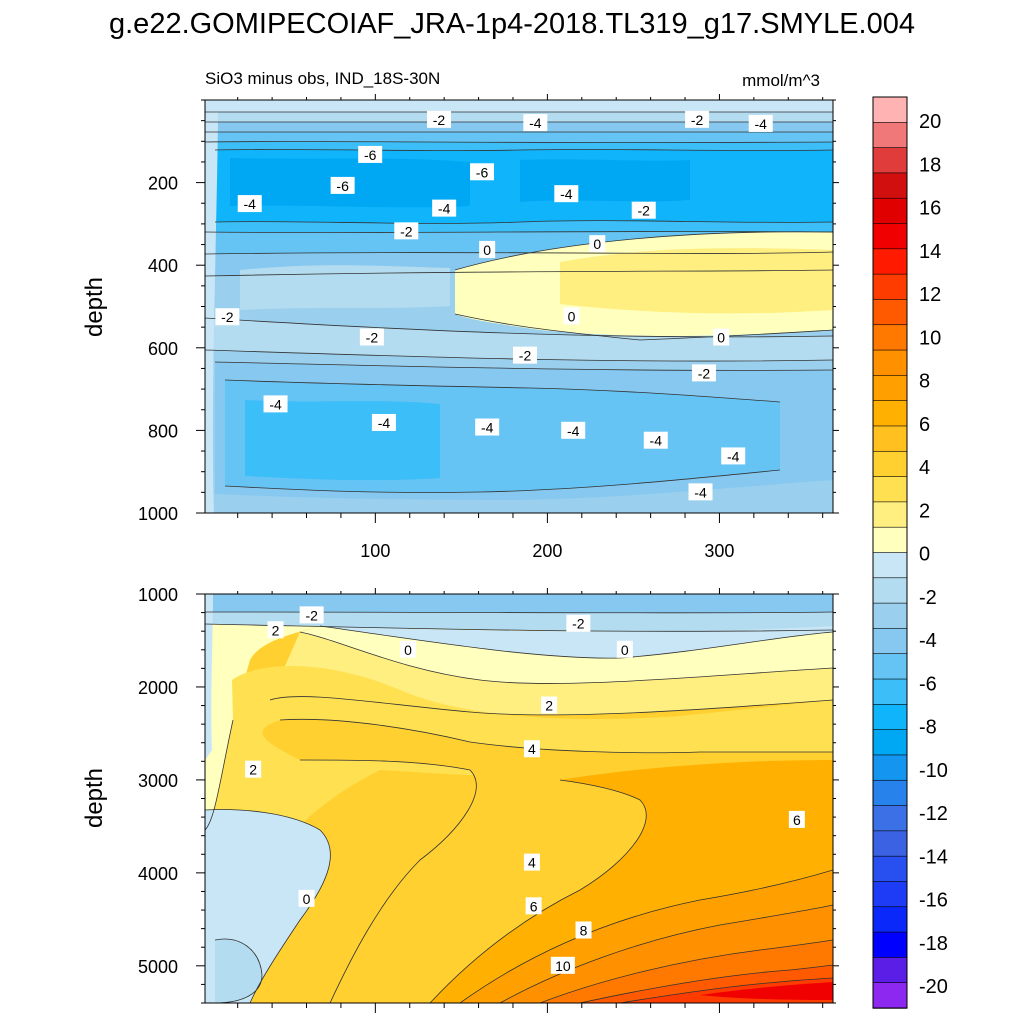  I want to click on colorbar-tick-label: -18, so click(933, 944).